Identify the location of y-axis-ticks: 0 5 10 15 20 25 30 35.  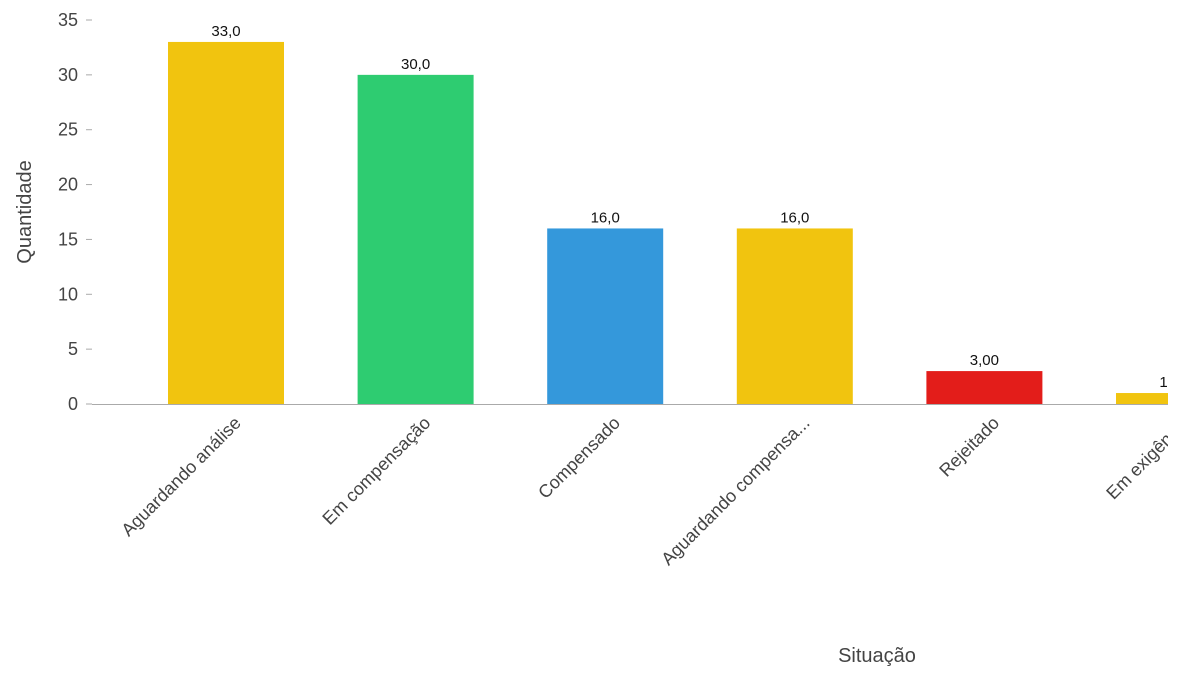
(75, 212).